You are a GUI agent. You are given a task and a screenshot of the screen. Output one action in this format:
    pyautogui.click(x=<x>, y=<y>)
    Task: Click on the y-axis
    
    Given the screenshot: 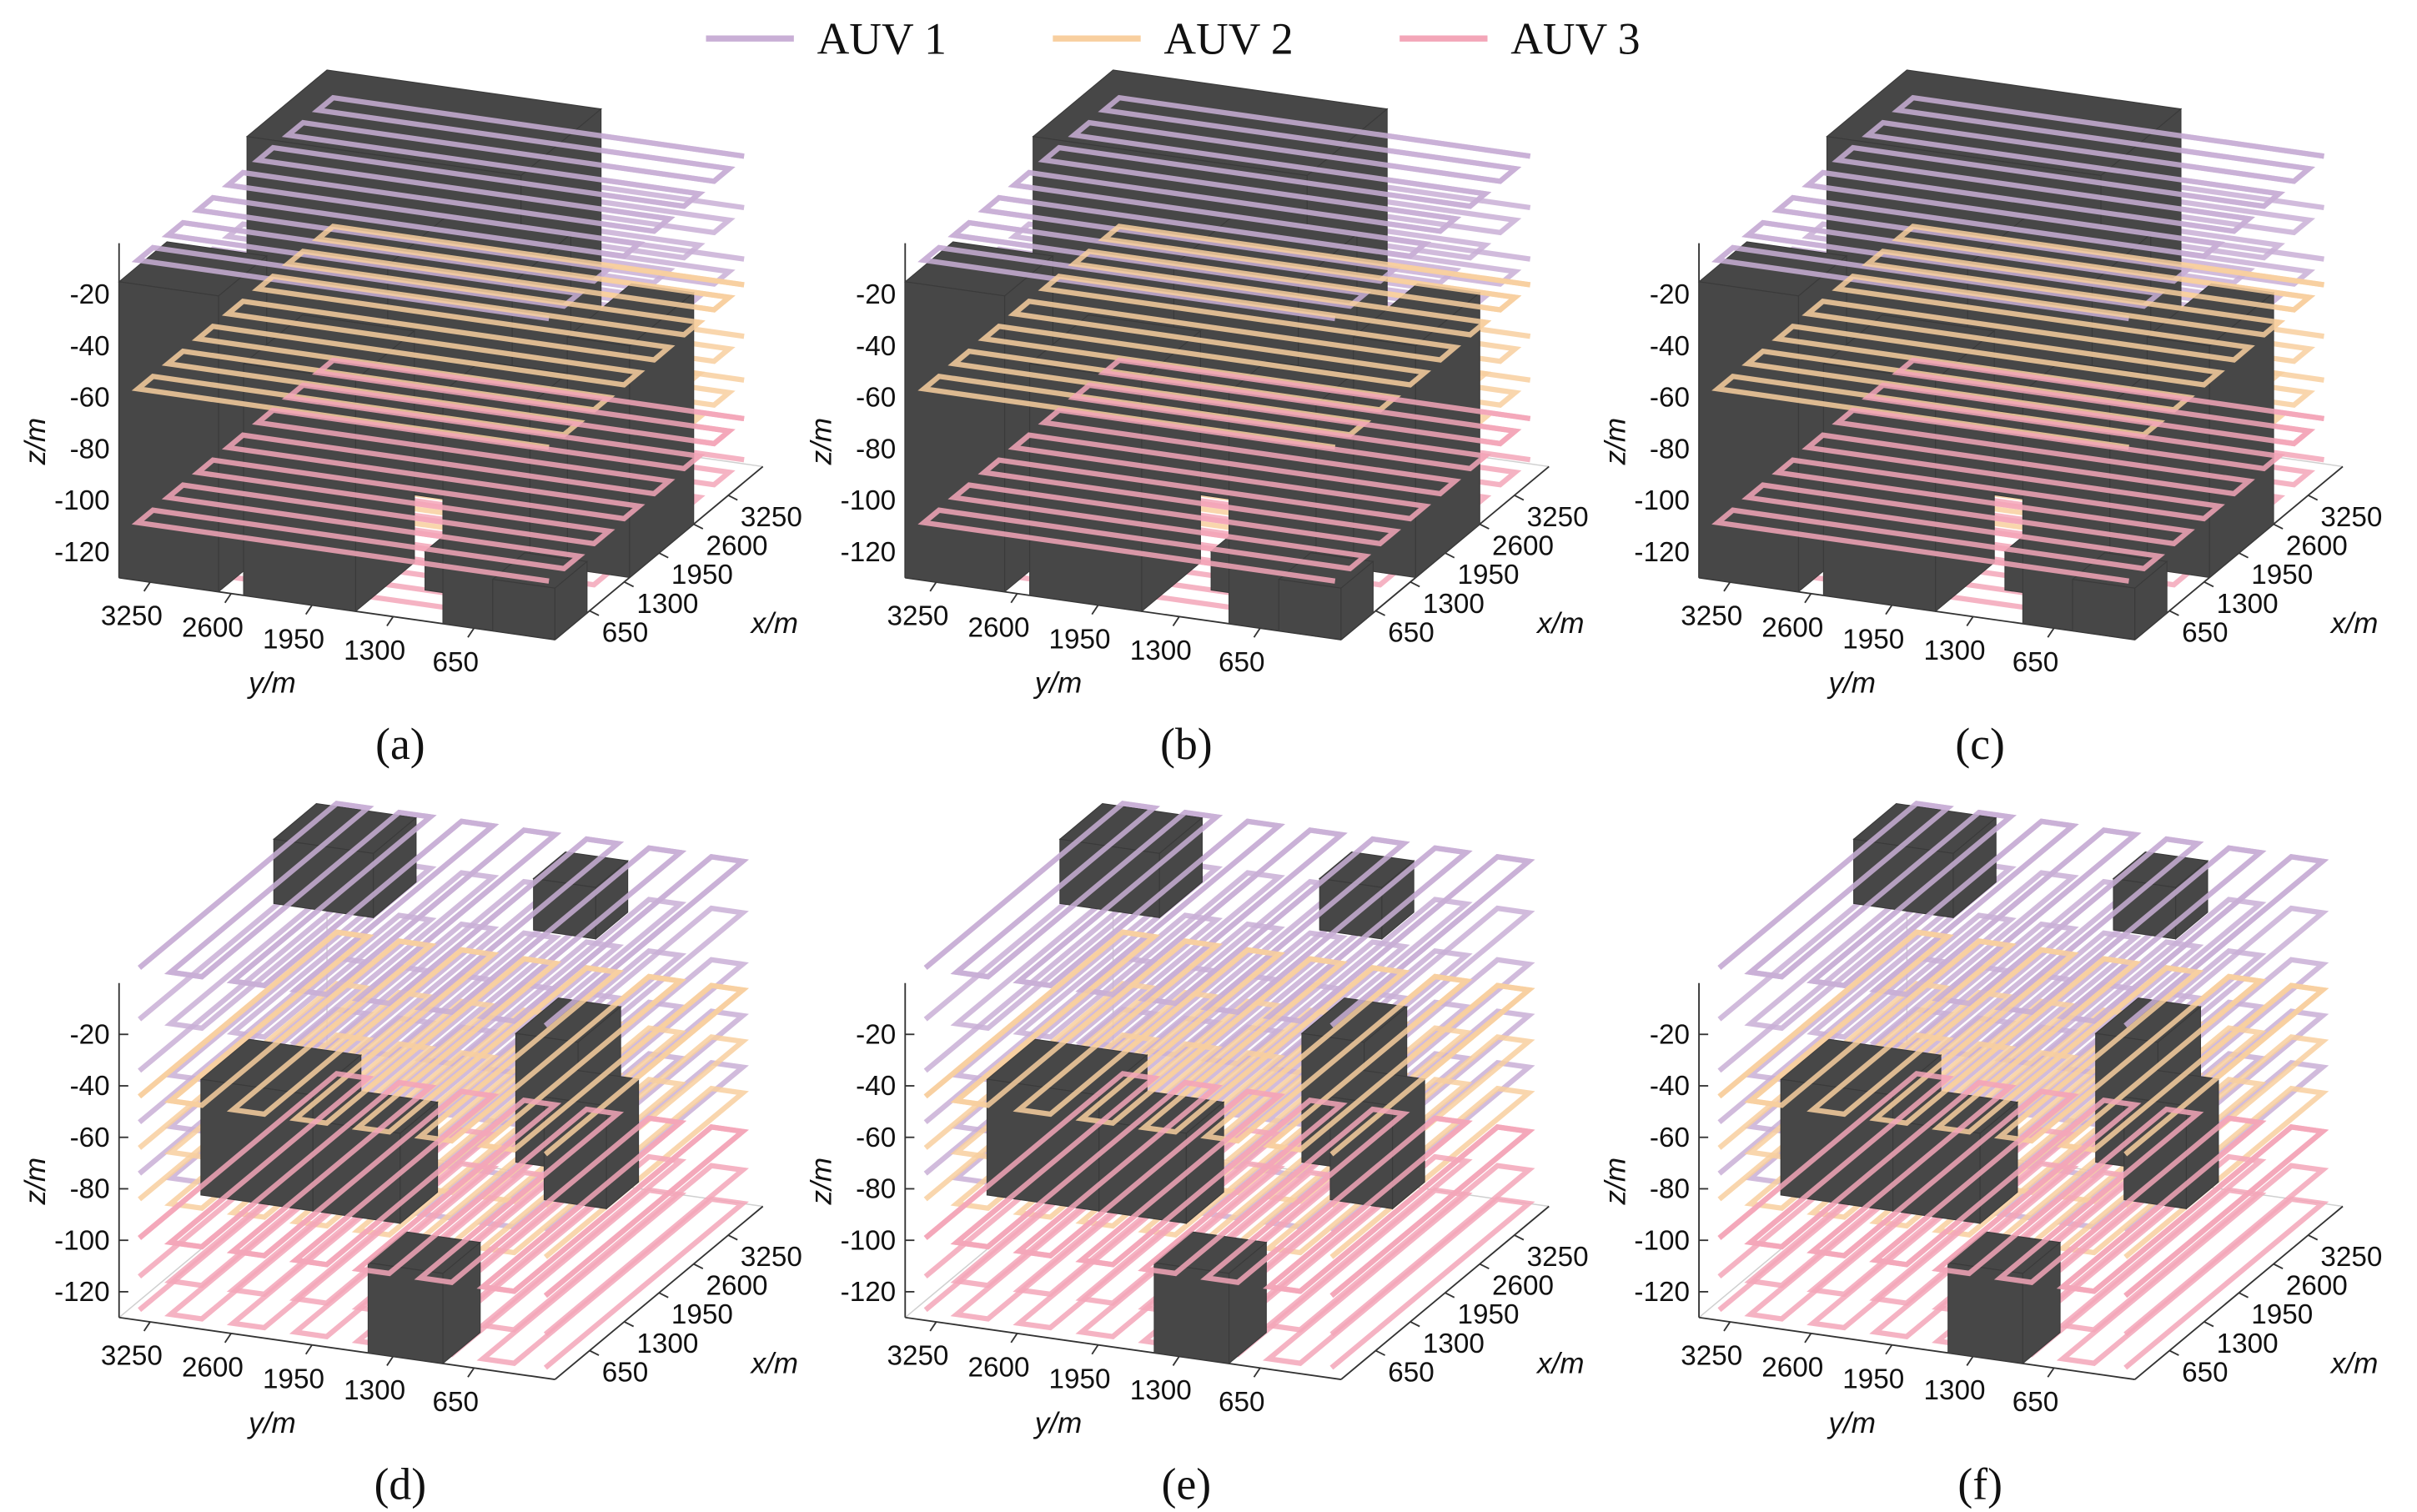 What is the action you would take?
    pyautogui.click(x=337, y=1348)
    